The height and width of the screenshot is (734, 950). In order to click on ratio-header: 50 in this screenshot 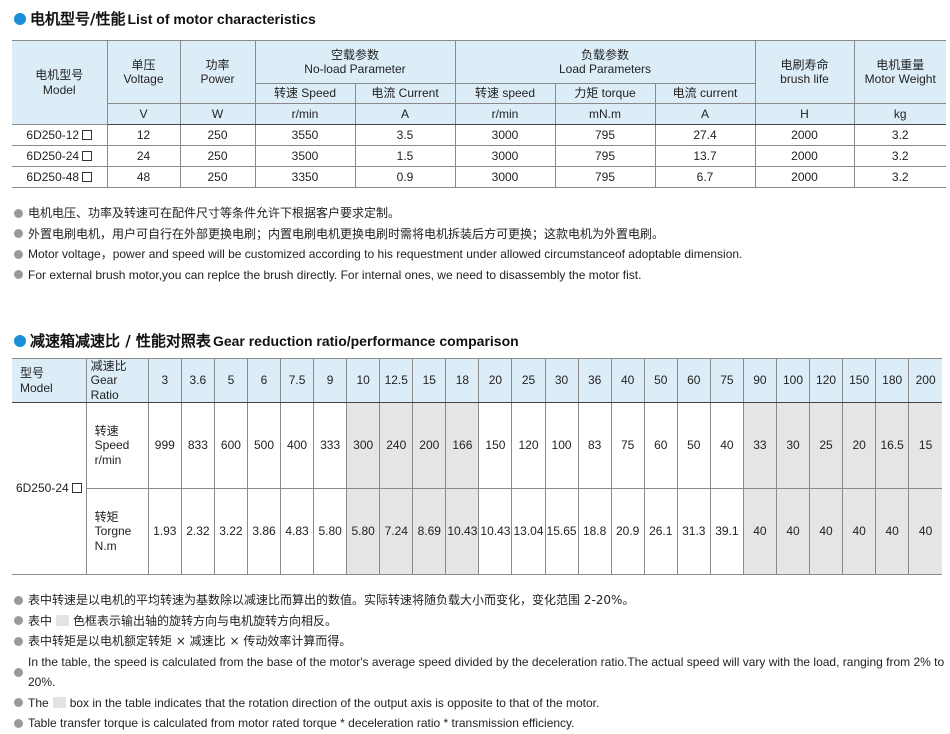, I will do `click(660, 380)`.